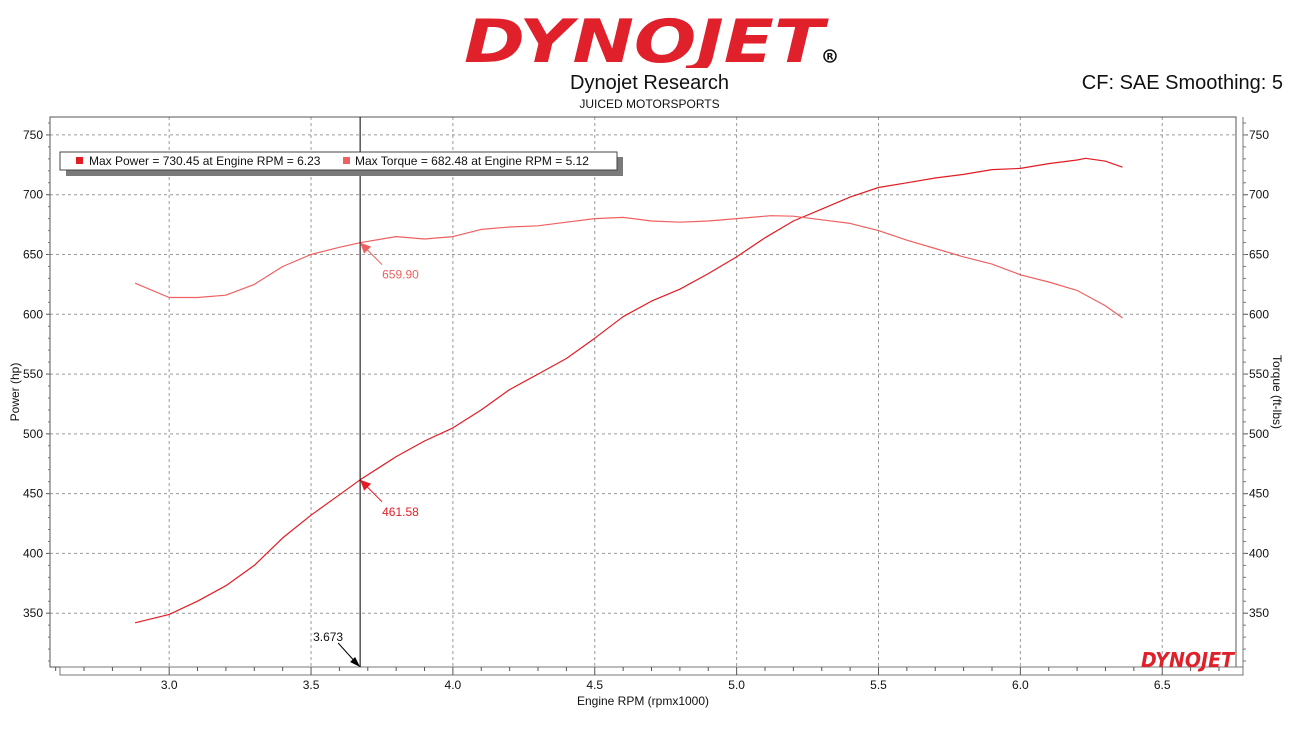 This screenshot has width=1299, height=730. I want to click on x-tick-label: 3.5, so click(311, 685).